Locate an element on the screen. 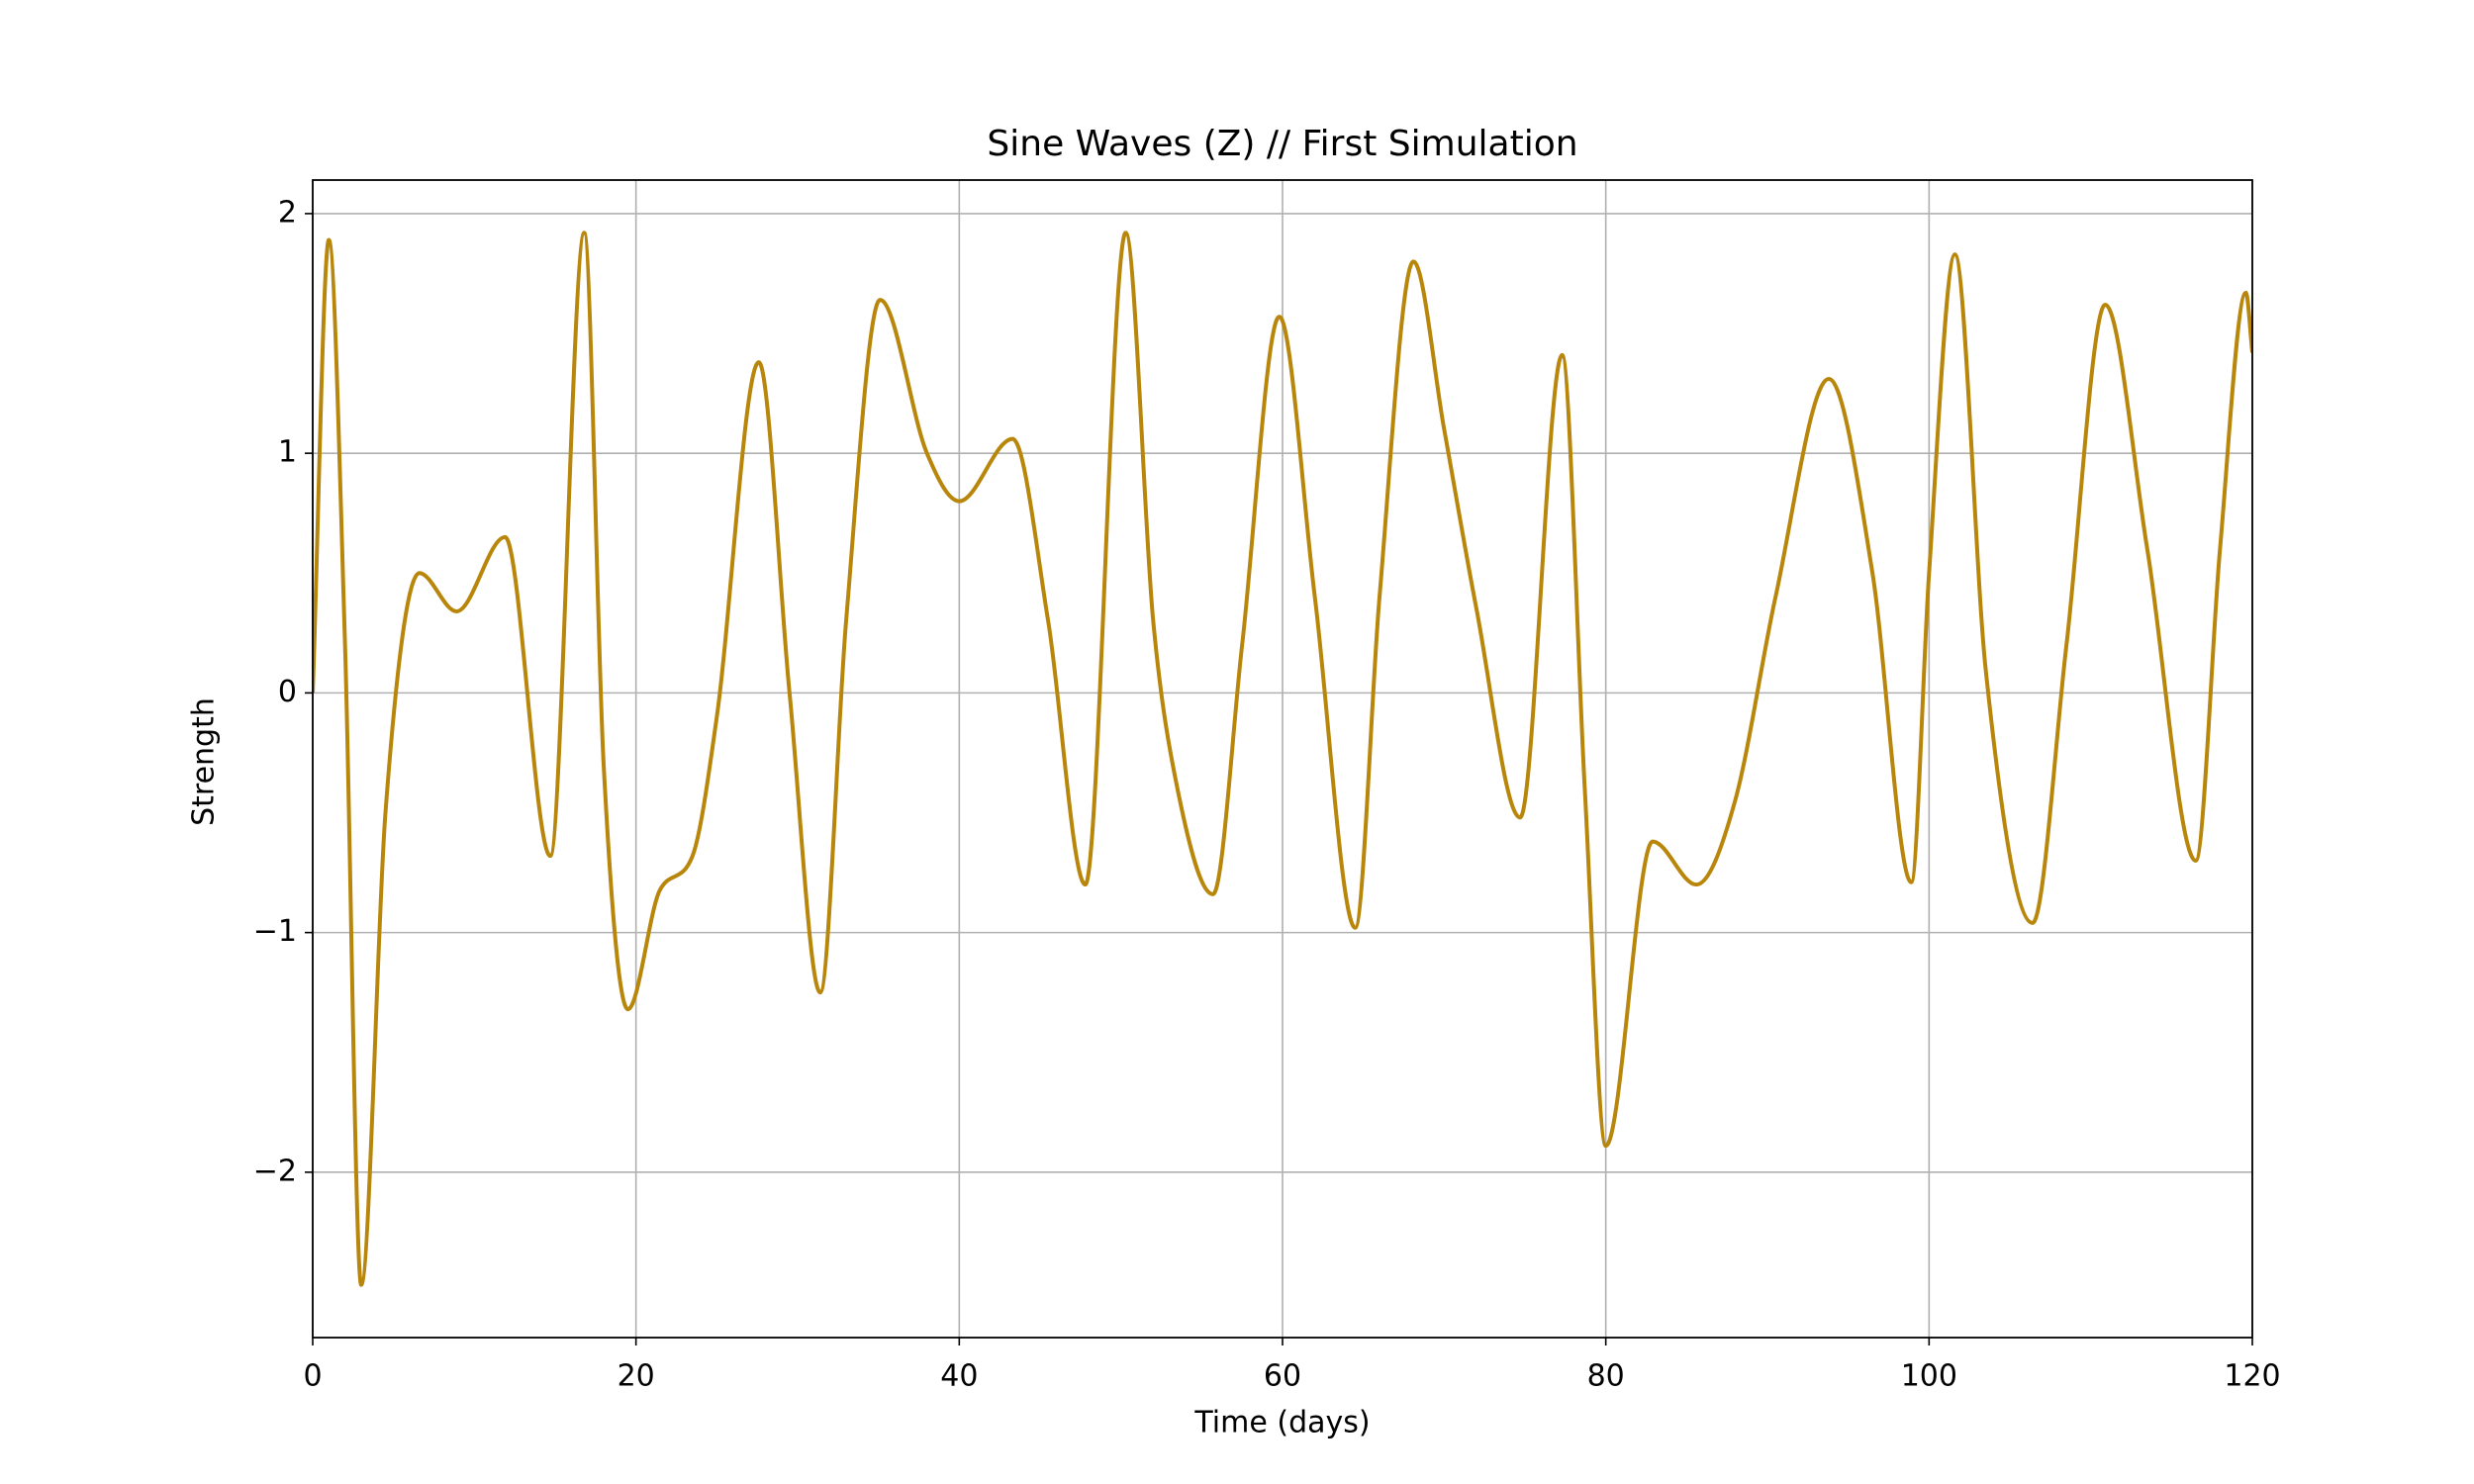 Image resolution: width=2474 pixels, height=1484 pixels. y-tick-label: 1 is located at coordinates (288, 452).